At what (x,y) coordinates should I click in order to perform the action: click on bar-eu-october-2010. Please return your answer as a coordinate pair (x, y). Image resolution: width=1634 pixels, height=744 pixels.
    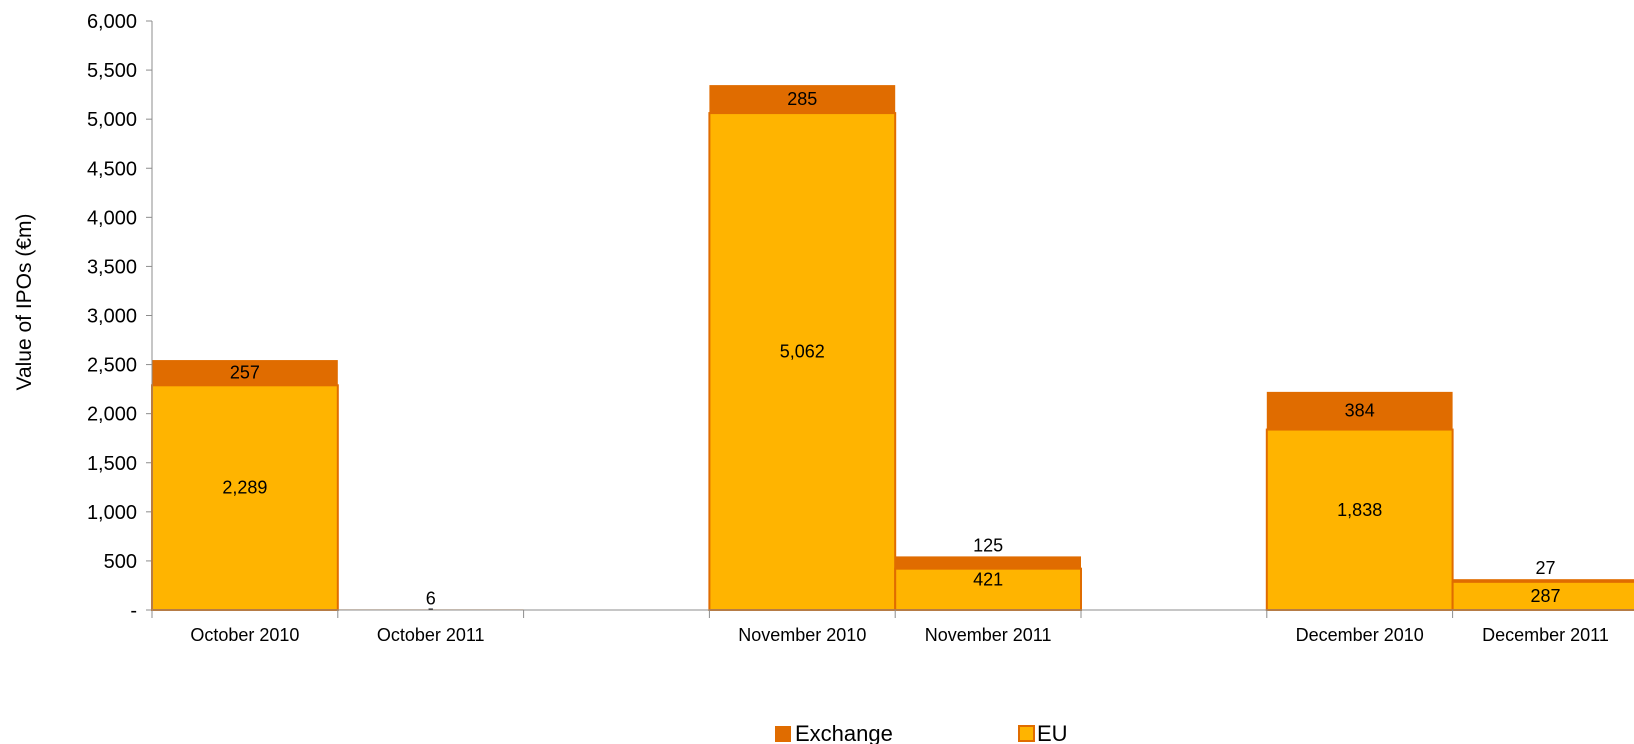
    Looking at the image, I should click on (245, 498).